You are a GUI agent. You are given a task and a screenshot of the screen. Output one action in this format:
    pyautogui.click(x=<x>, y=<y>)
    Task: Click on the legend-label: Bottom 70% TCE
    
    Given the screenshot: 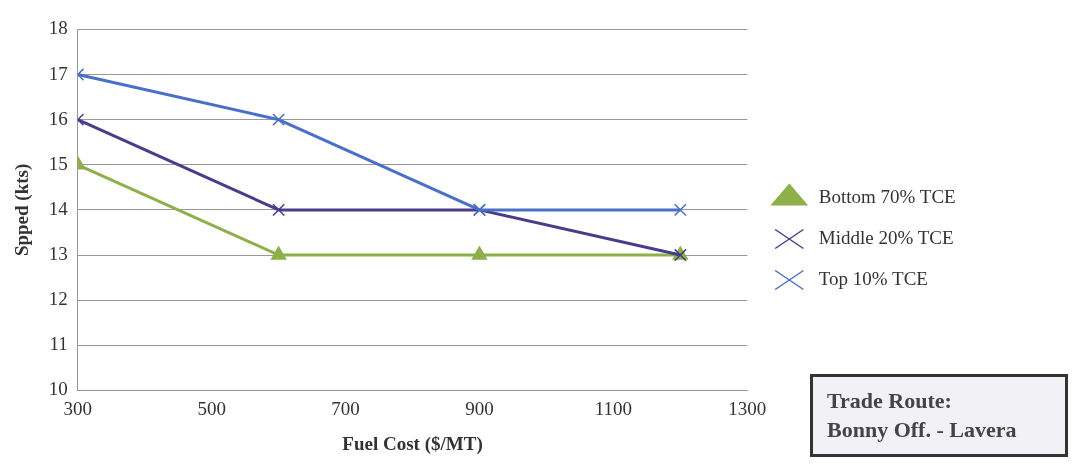 What is the action you would take?
    pyautogui.click(x=887, y=196)
    